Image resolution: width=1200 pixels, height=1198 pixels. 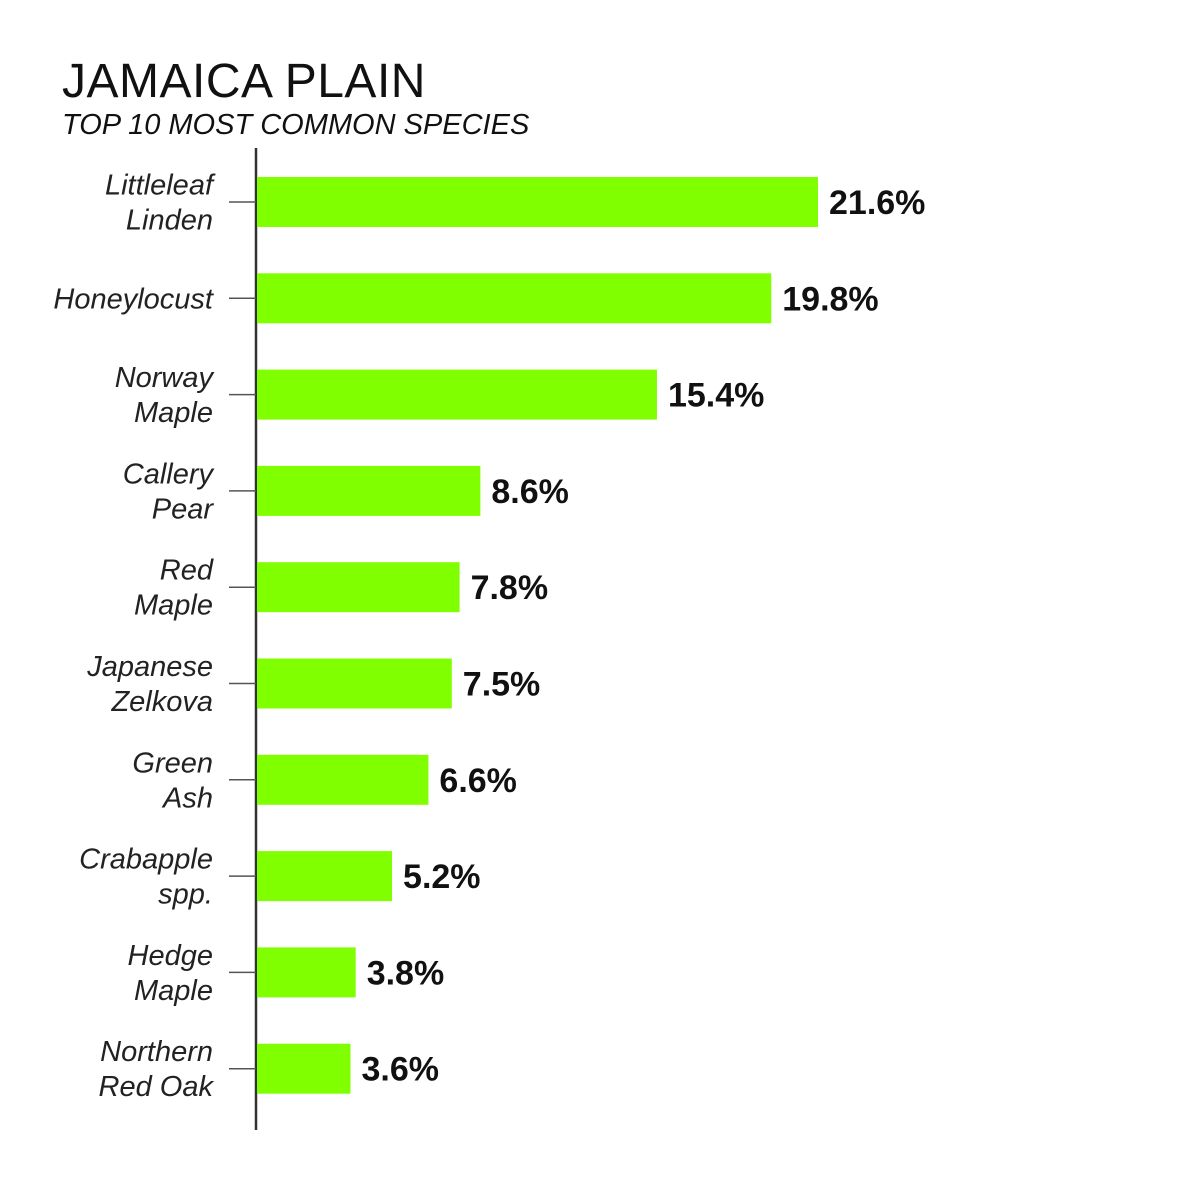 What do you see at coordinates (165, 395) in the screenshot?
I see `category-label: Norway Maple` at bounding box center [165, 395].